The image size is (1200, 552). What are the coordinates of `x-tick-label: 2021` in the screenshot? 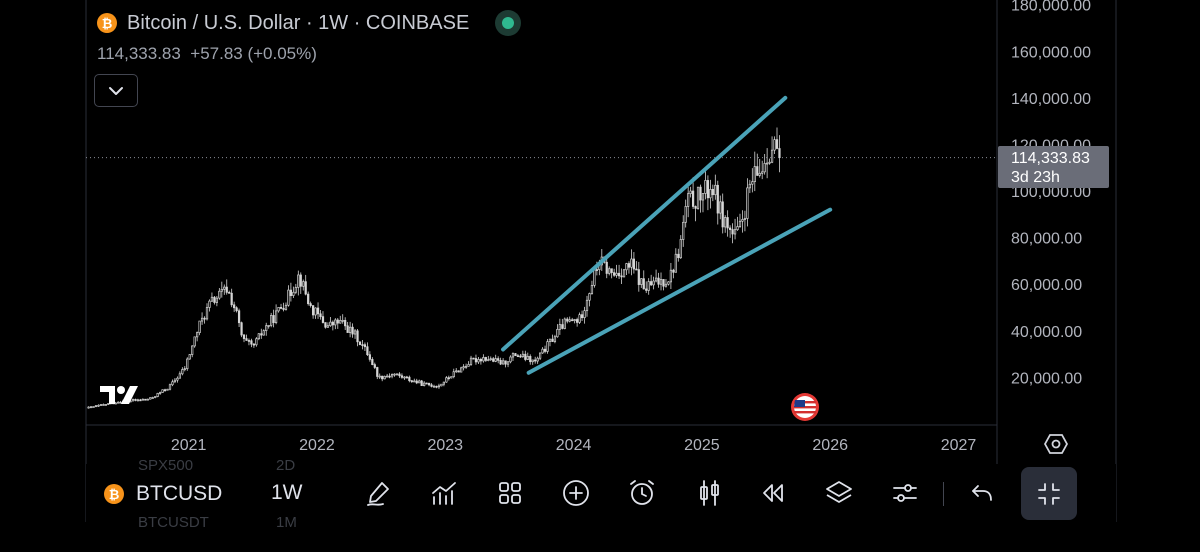 It's located at (189, 445).